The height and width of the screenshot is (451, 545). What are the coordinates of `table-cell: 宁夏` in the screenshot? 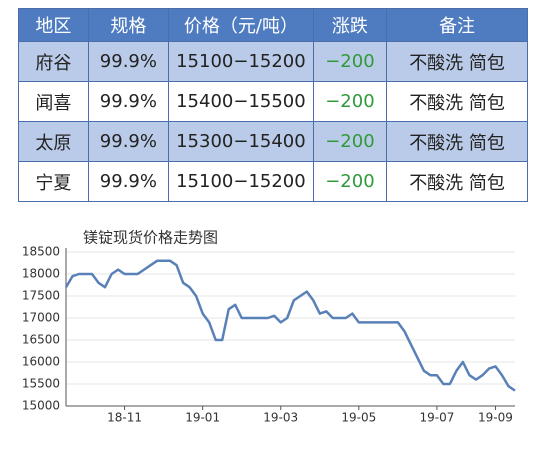 It's located at (53, 181).